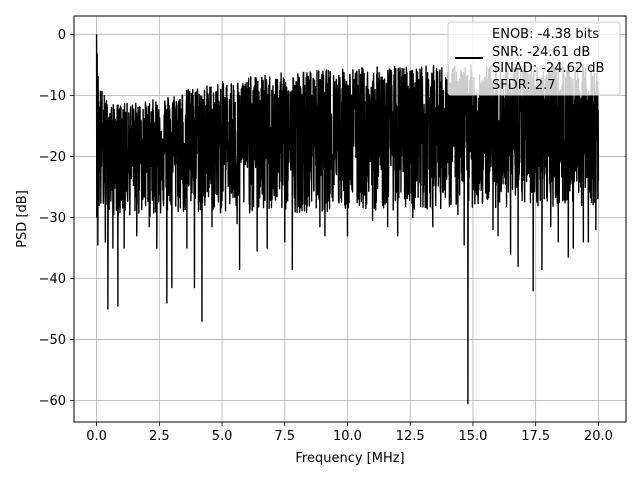 This screenshot has height=480, width=640. Describe the element at coordinates (472, 436) in the screenshot. I see `x-tick-label: 15.0` at that location.